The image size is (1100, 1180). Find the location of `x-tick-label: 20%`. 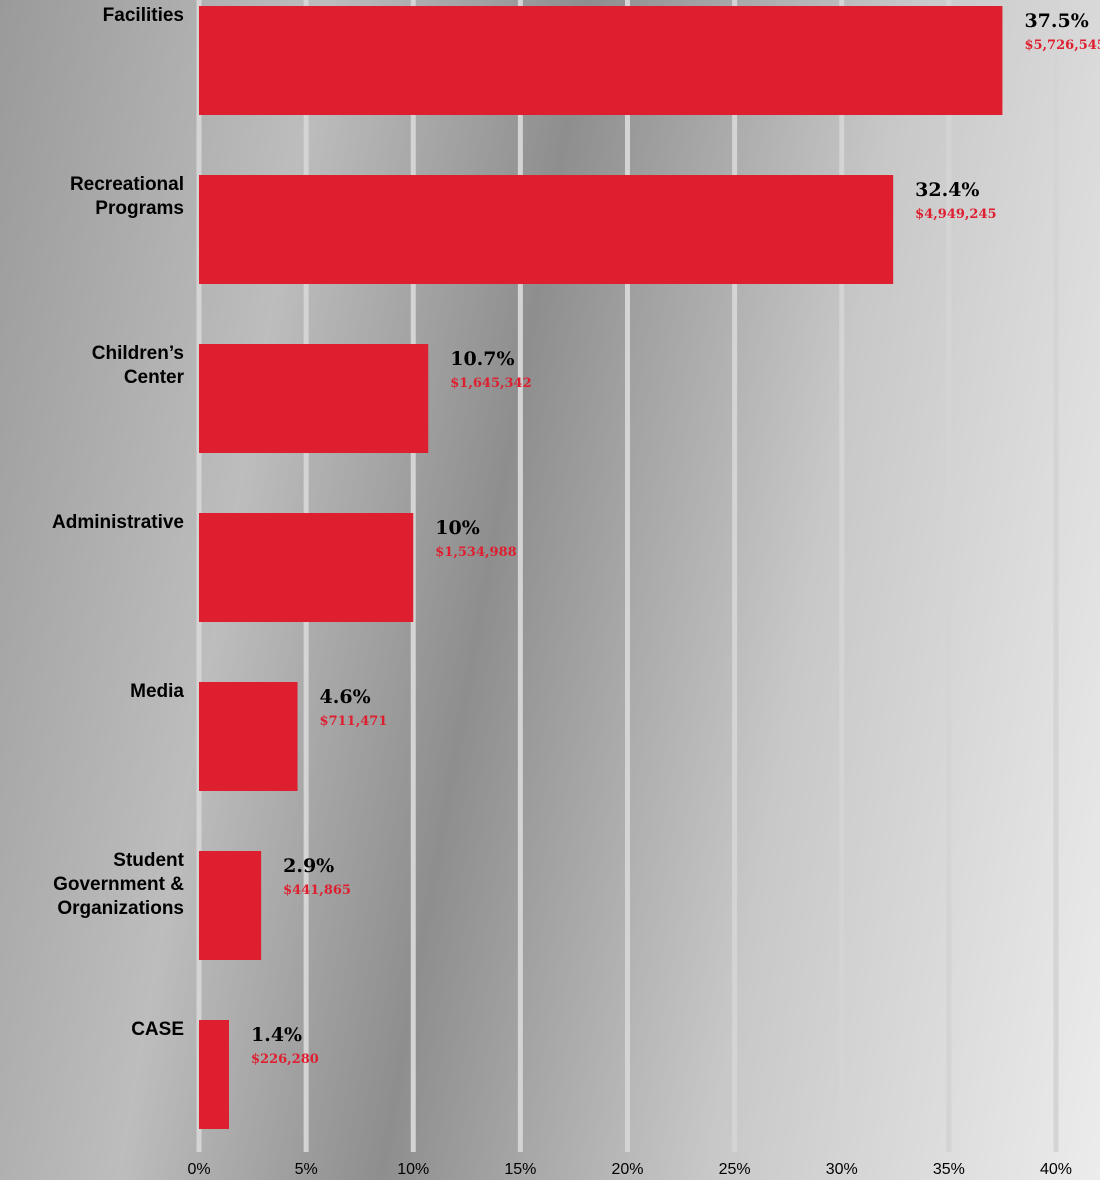

x-tick-label: 20% is located at coordinates (627, 1169).